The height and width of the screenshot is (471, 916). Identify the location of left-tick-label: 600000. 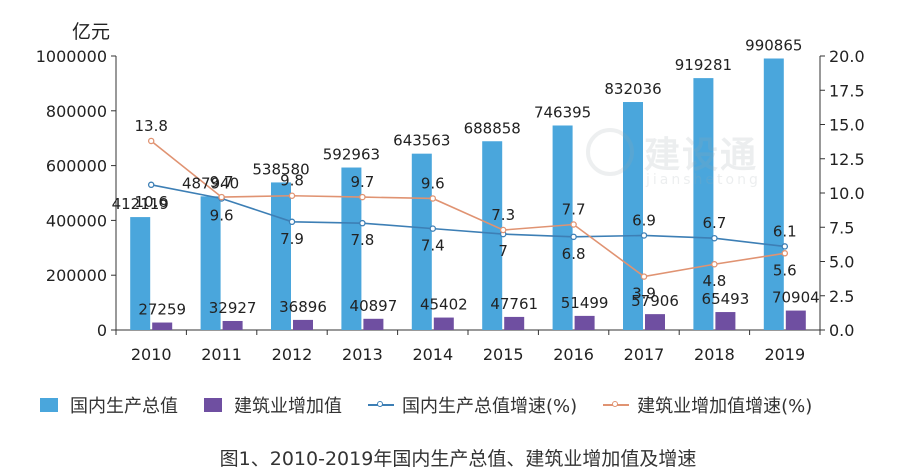
(76, 166).